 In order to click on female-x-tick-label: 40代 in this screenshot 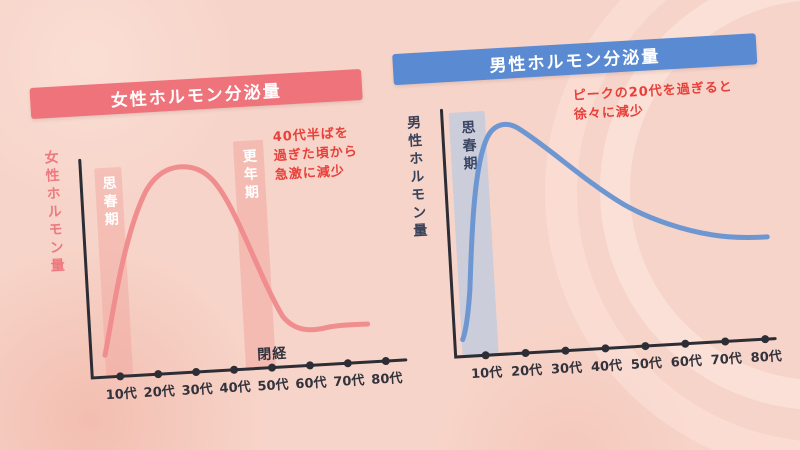, I will do `click(235, 388)`.